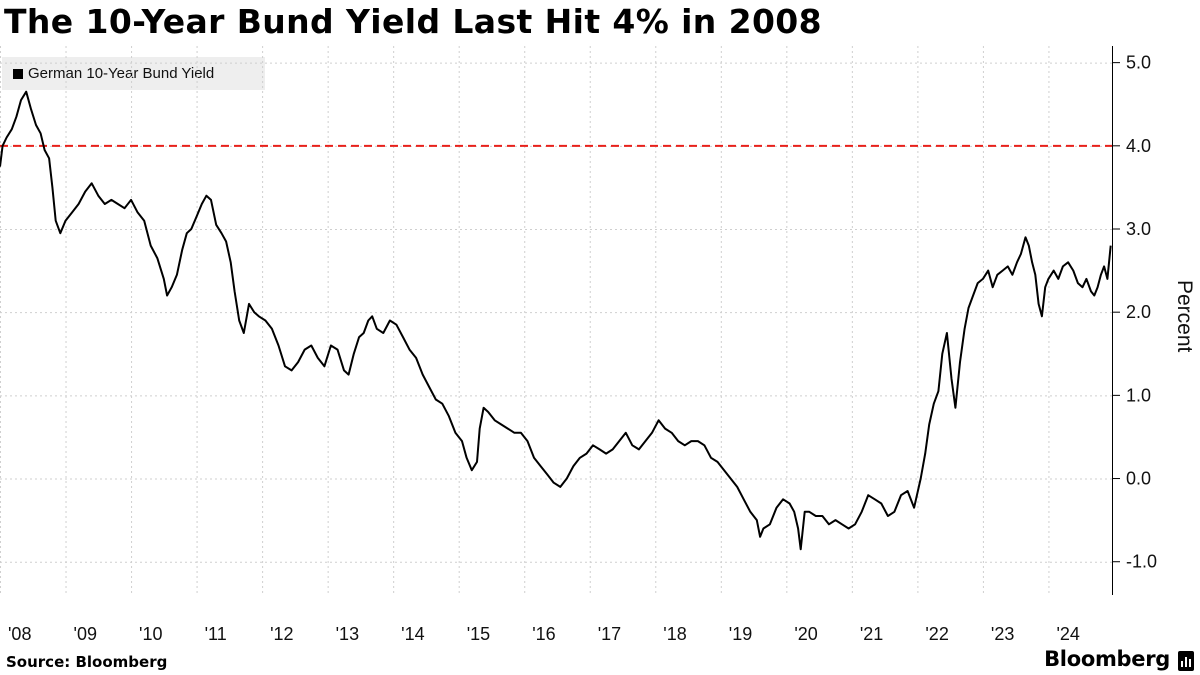 This screenshot has height=675, width=1200. Describe the element at coordinates (1067, 634) in the screenshot. I see `x-tick-label: '24` at that location.